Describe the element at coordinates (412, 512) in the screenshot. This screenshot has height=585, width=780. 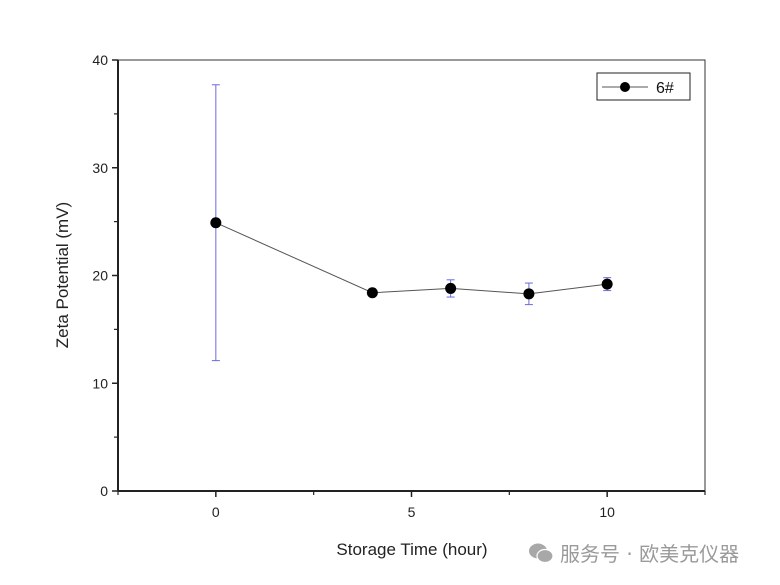
I see `x-tick-label: 5` at that location.